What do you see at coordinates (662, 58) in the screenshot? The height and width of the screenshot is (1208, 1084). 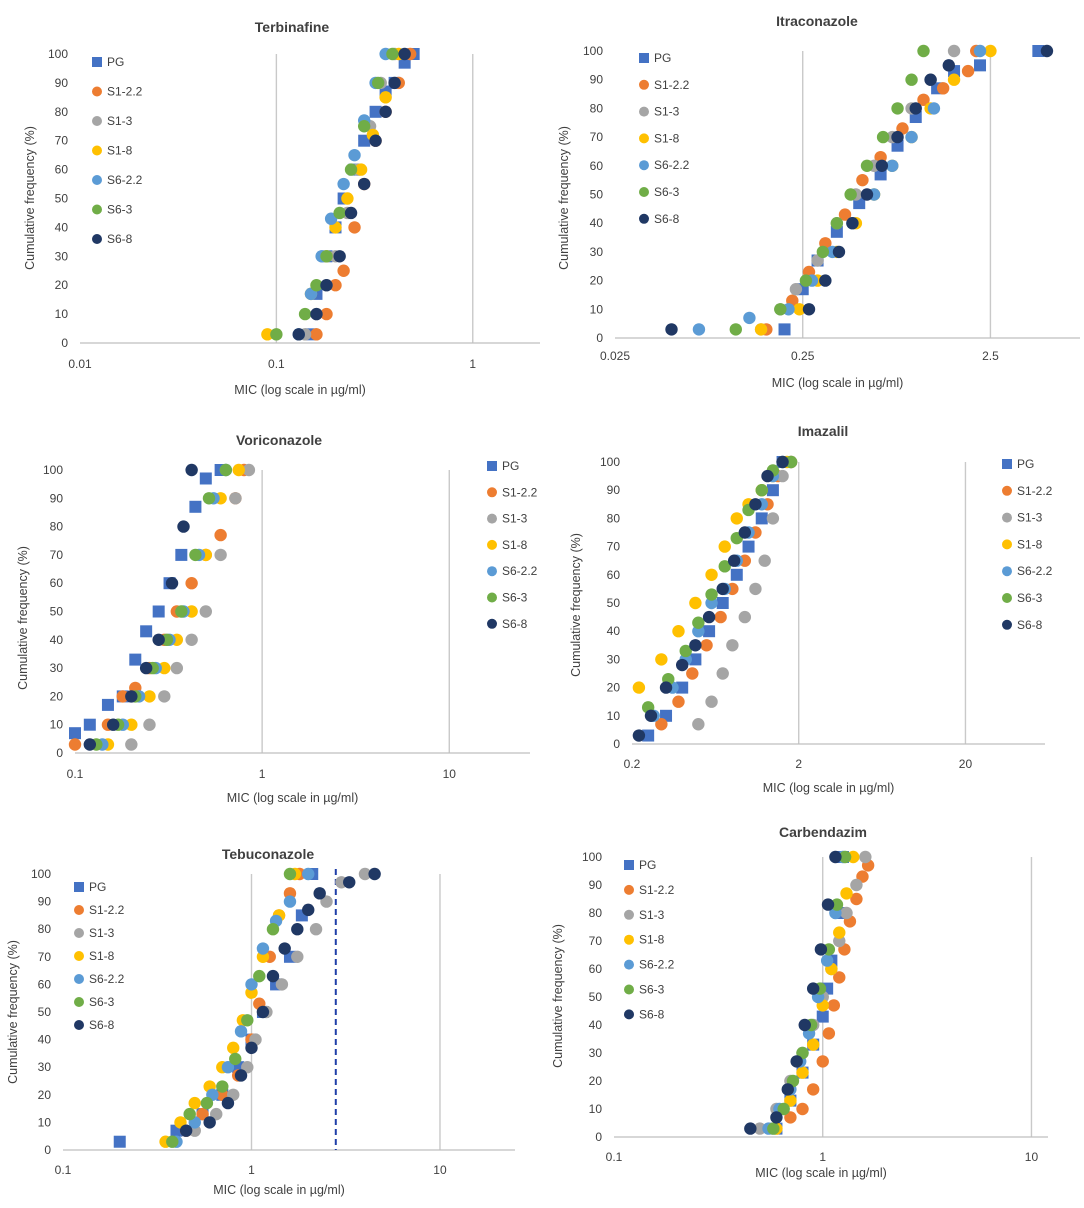 I see `legend-label: PG` at bounding box center [662, 58].